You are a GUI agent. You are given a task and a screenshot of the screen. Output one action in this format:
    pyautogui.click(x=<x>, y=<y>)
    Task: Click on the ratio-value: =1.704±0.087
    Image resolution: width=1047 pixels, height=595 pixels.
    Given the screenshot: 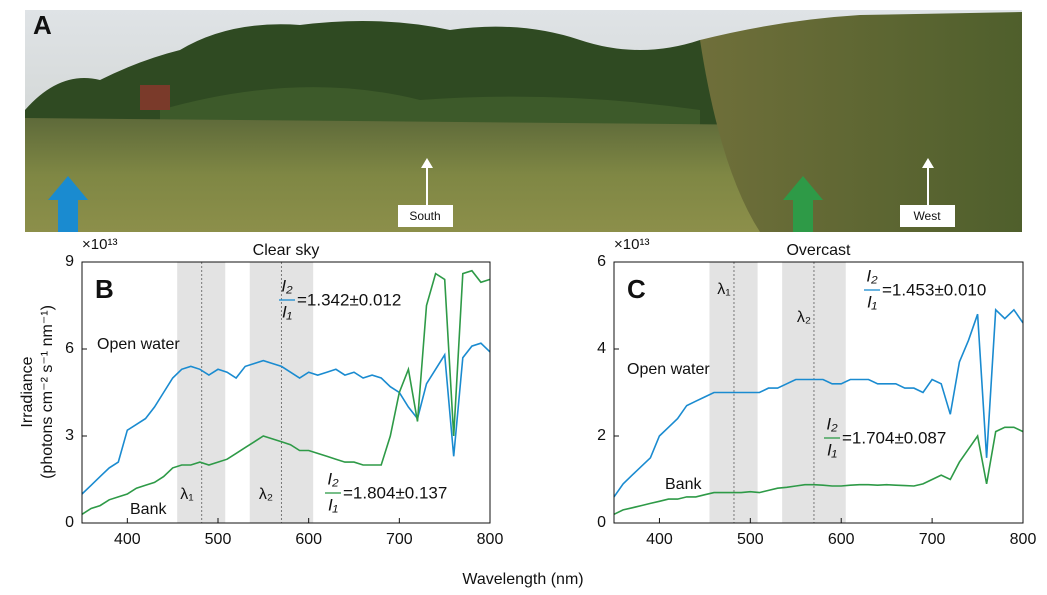 What is the action you would take?
    pyautogui.click(x=894, y=437)
    